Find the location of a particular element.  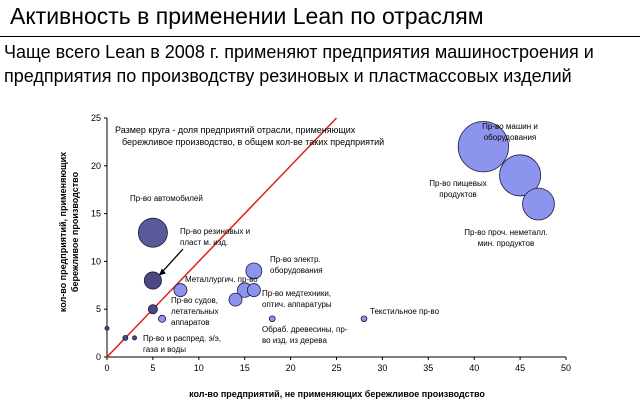

point-label: Пр-во электр. is located at coordinates (295, 259).